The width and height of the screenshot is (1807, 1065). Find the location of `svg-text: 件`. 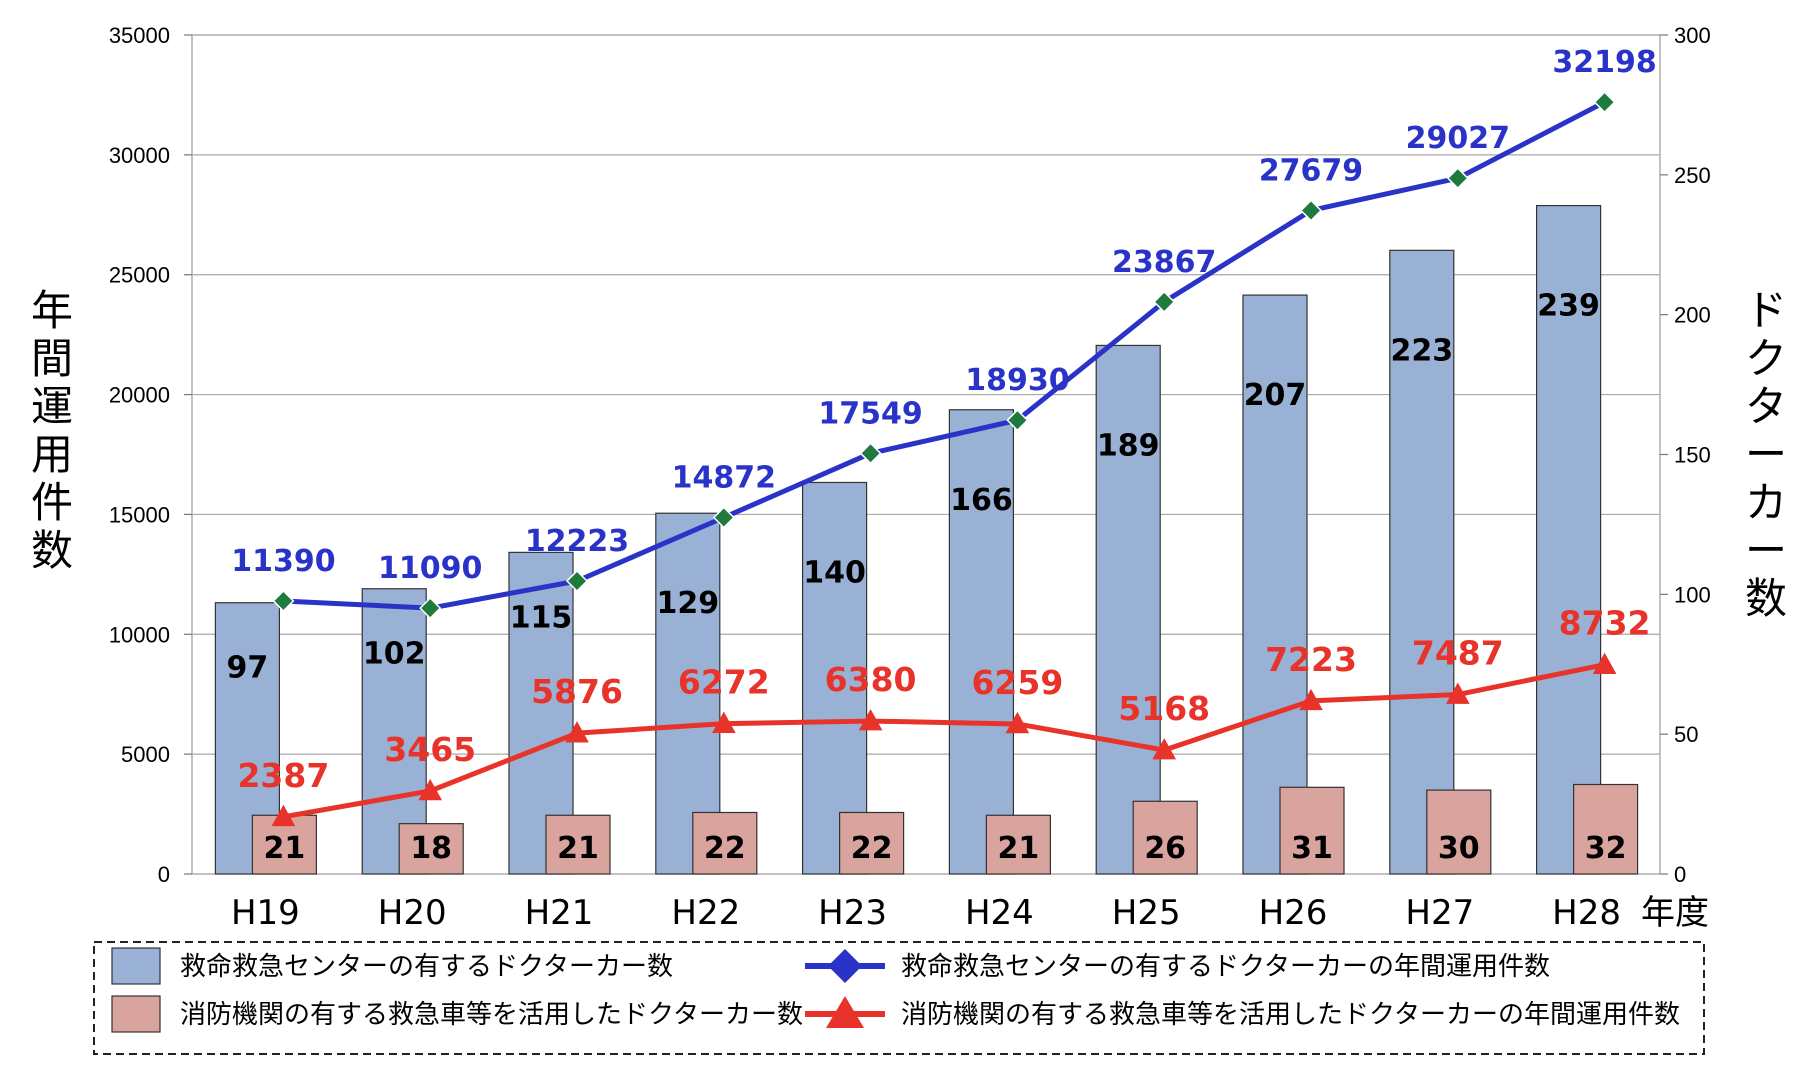

svg-text: 件 is located at coordinates (52, 502).